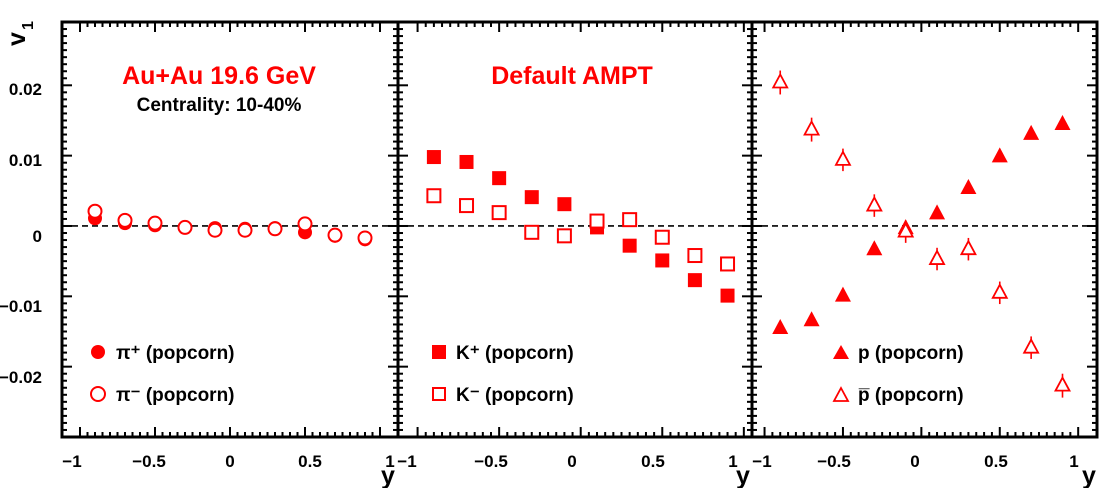 The image size is (1103, 488). I want to click on y-tick-label: −0.01, so click(21, 306).